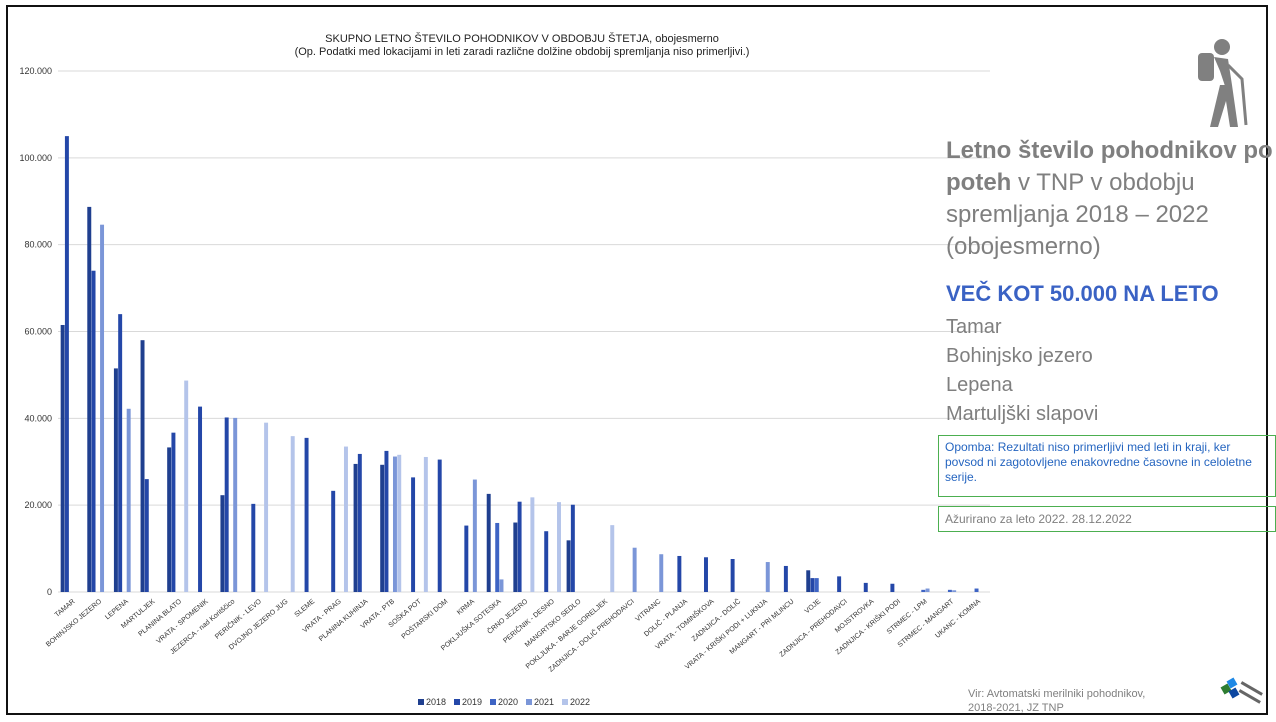  What do you see at coordinates (580, 702) in the screenshot?
I see `legend-label: 2022` at bounding box center [580, 702].